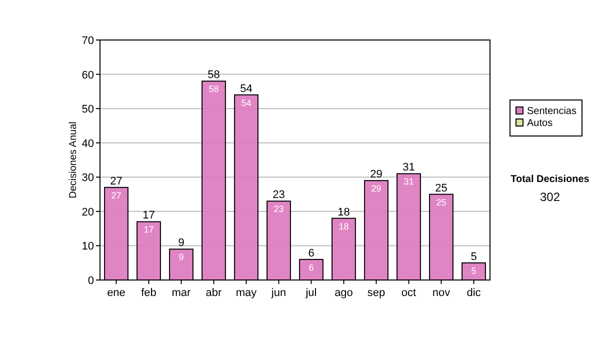 The width and height of the screenshot is (600, 340). I want to click on text: 302, so click(550, 197).